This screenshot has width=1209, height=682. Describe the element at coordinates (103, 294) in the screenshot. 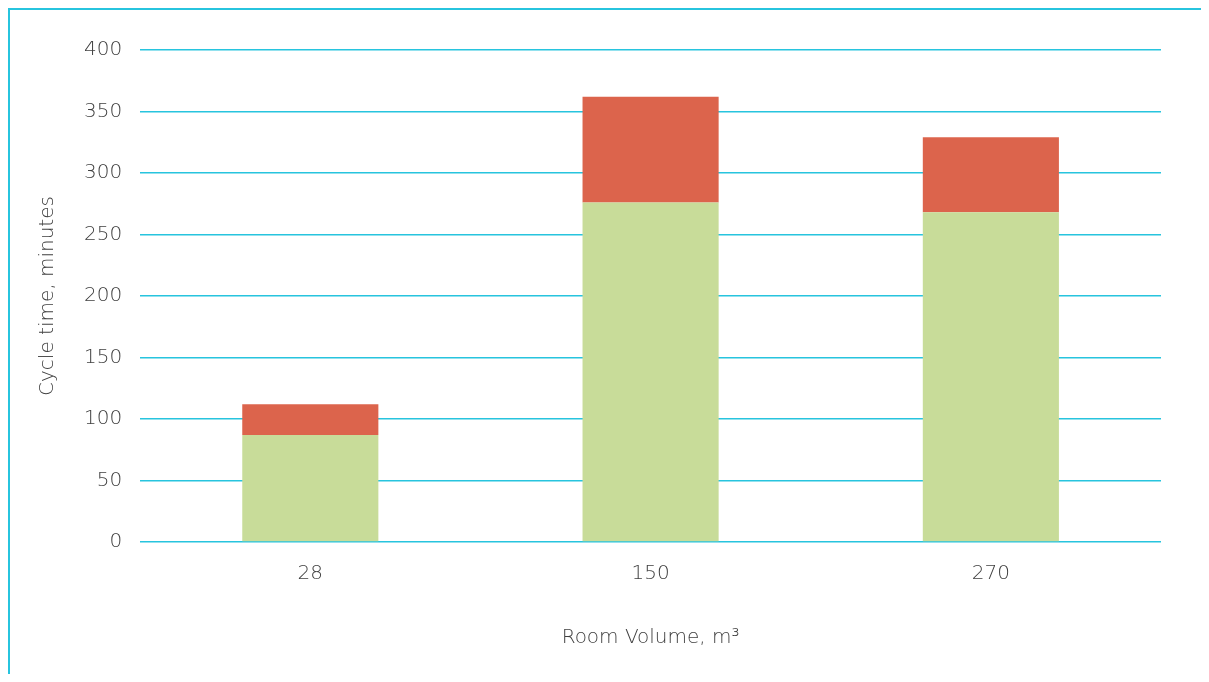

I see `y-tick-label: 200` at that location.